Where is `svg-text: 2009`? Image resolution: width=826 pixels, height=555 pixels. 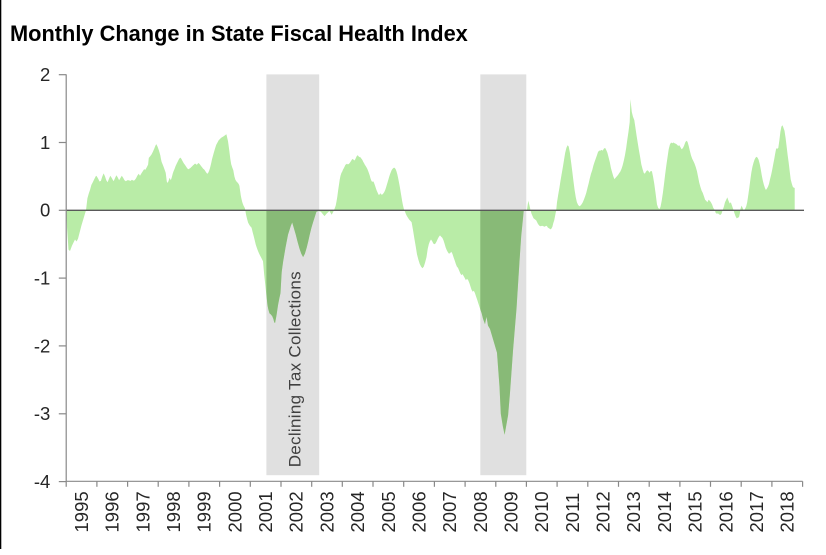 svg-text: 2009 is located at coordinates (511, 511).